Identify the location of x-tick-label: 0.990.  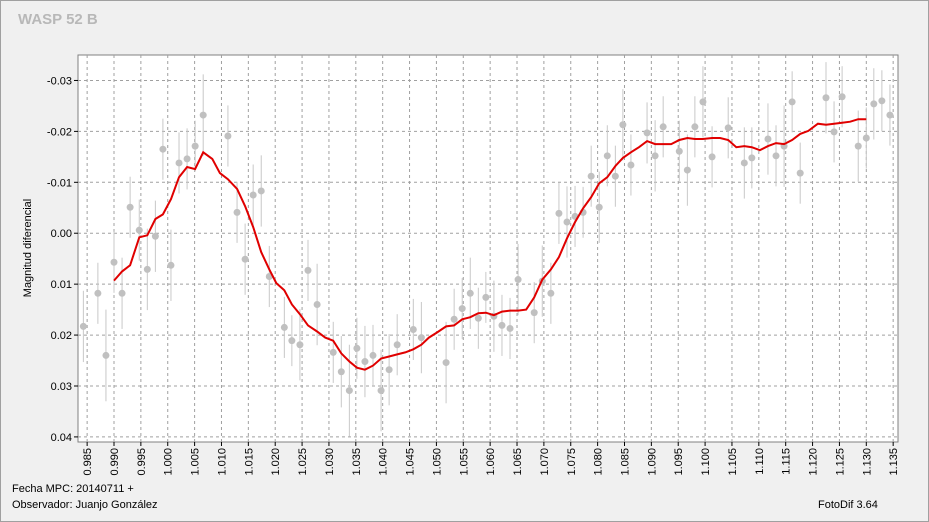
(115, 462).